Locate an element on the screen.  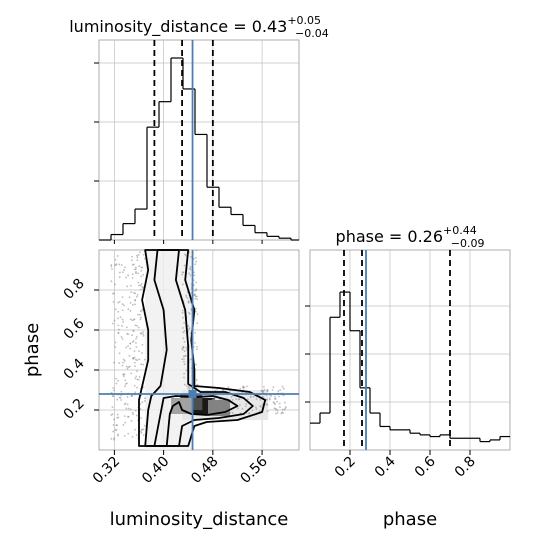
x-axis-label: luminosity_distance is located at coordinates (199, 519).